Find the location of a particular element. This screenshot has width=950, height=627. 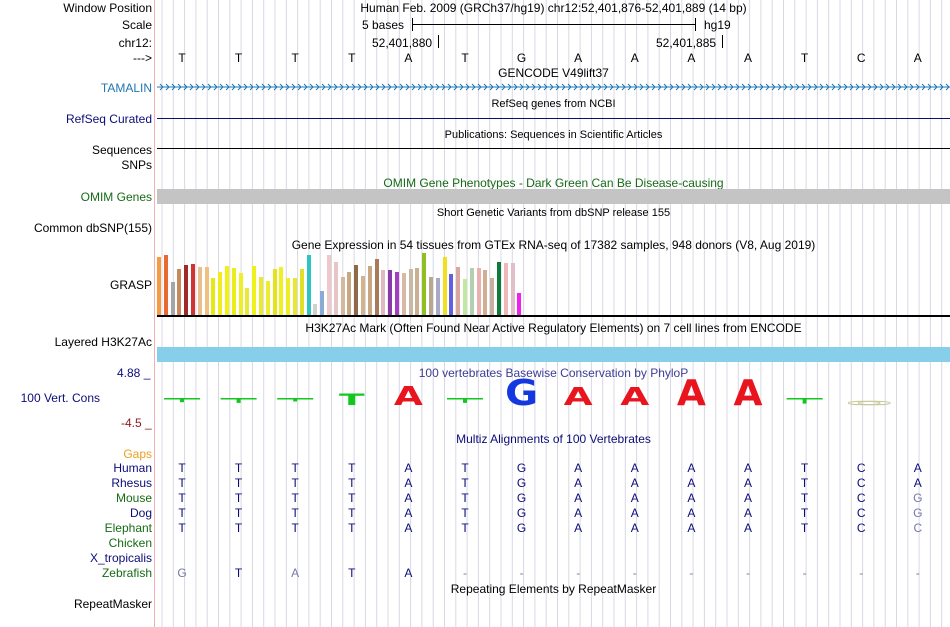

species-label: Rhesus is located at coordinates (131, 483).